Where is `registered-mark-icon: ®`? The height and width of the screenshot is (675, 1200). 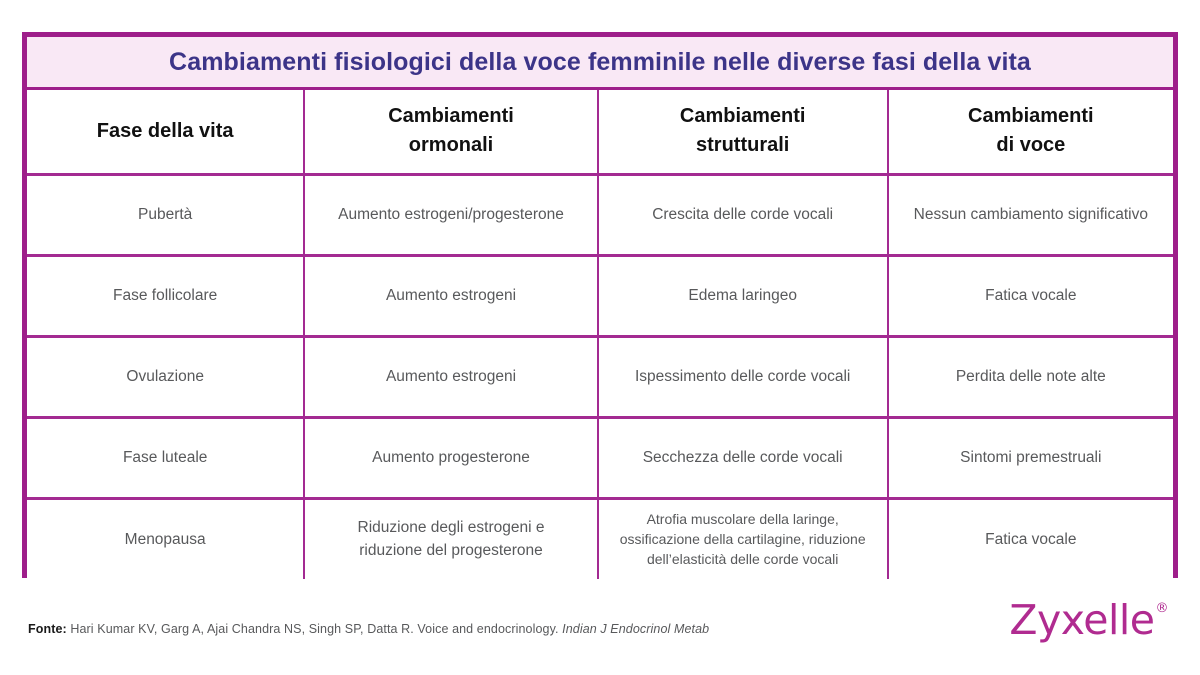
registered-mark-icon: ® is located at coordinates (1162, 608).